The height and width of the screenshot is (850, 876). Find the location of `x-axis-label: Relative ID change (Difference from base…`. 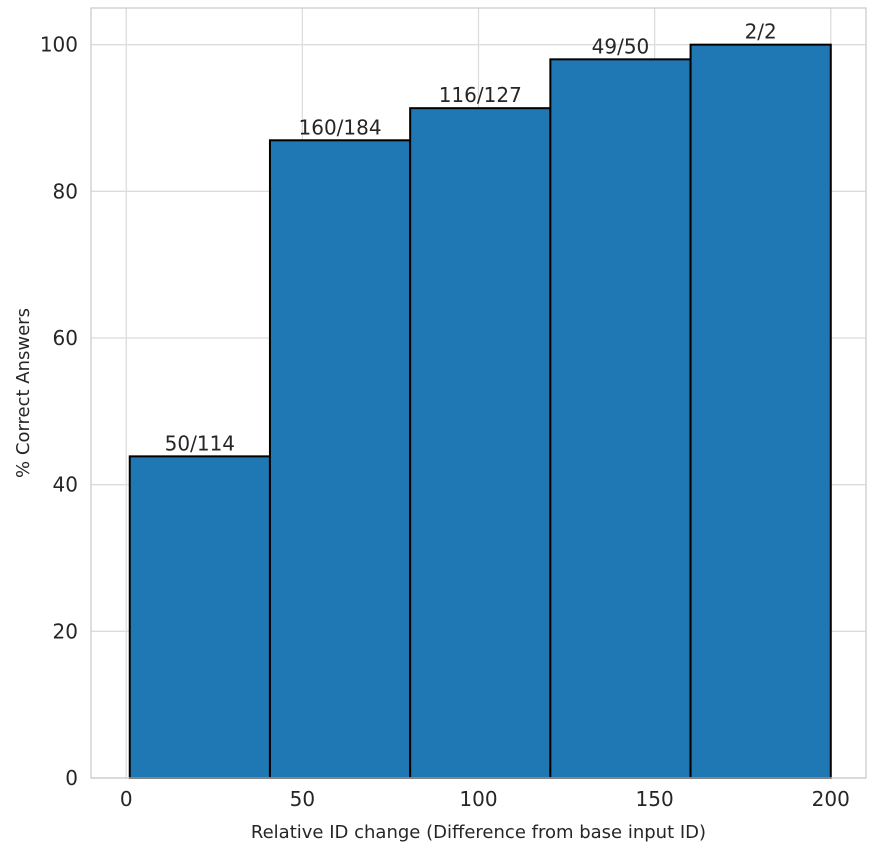

x-axis-label: Relative ID change (Difference from base… is located at coordinates (478, 832).